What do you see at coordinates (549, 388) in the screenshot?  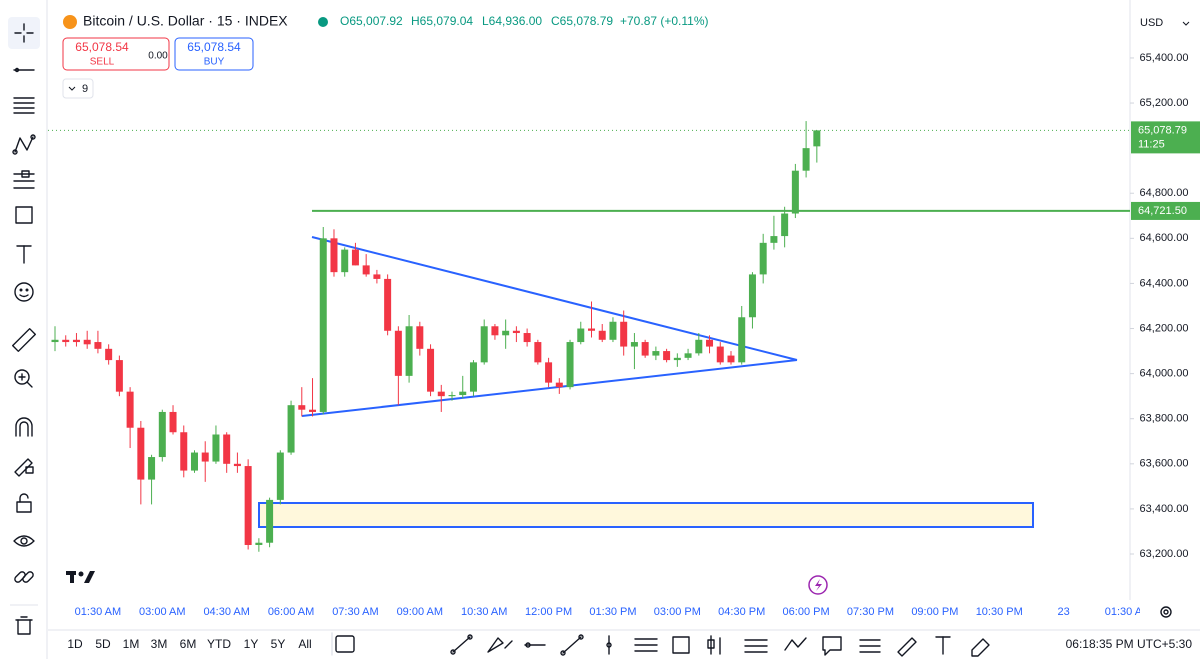 I see `triangle-lower-line` at bounding box center [549, 388].